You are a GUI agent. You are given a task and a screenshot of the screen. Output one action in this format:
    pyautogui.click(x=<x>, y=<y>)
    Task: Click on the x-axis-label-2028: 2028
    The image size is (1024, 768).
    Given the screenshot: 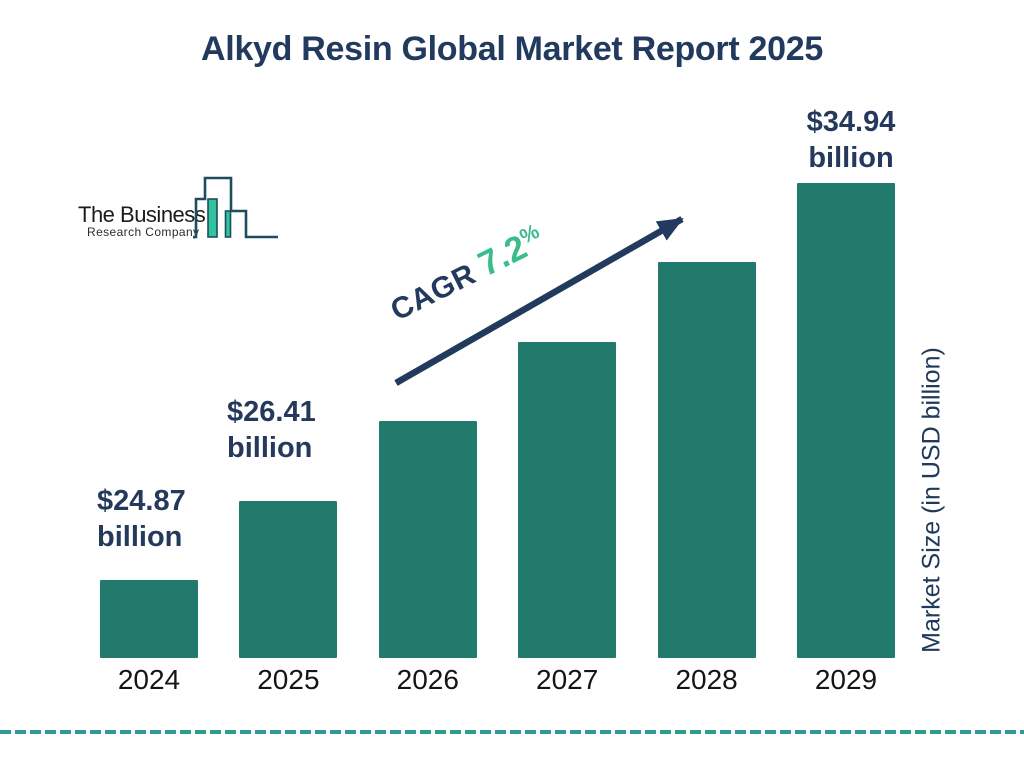 What is the action you would take?
    pyautogui.click(x=706, y=679)
    